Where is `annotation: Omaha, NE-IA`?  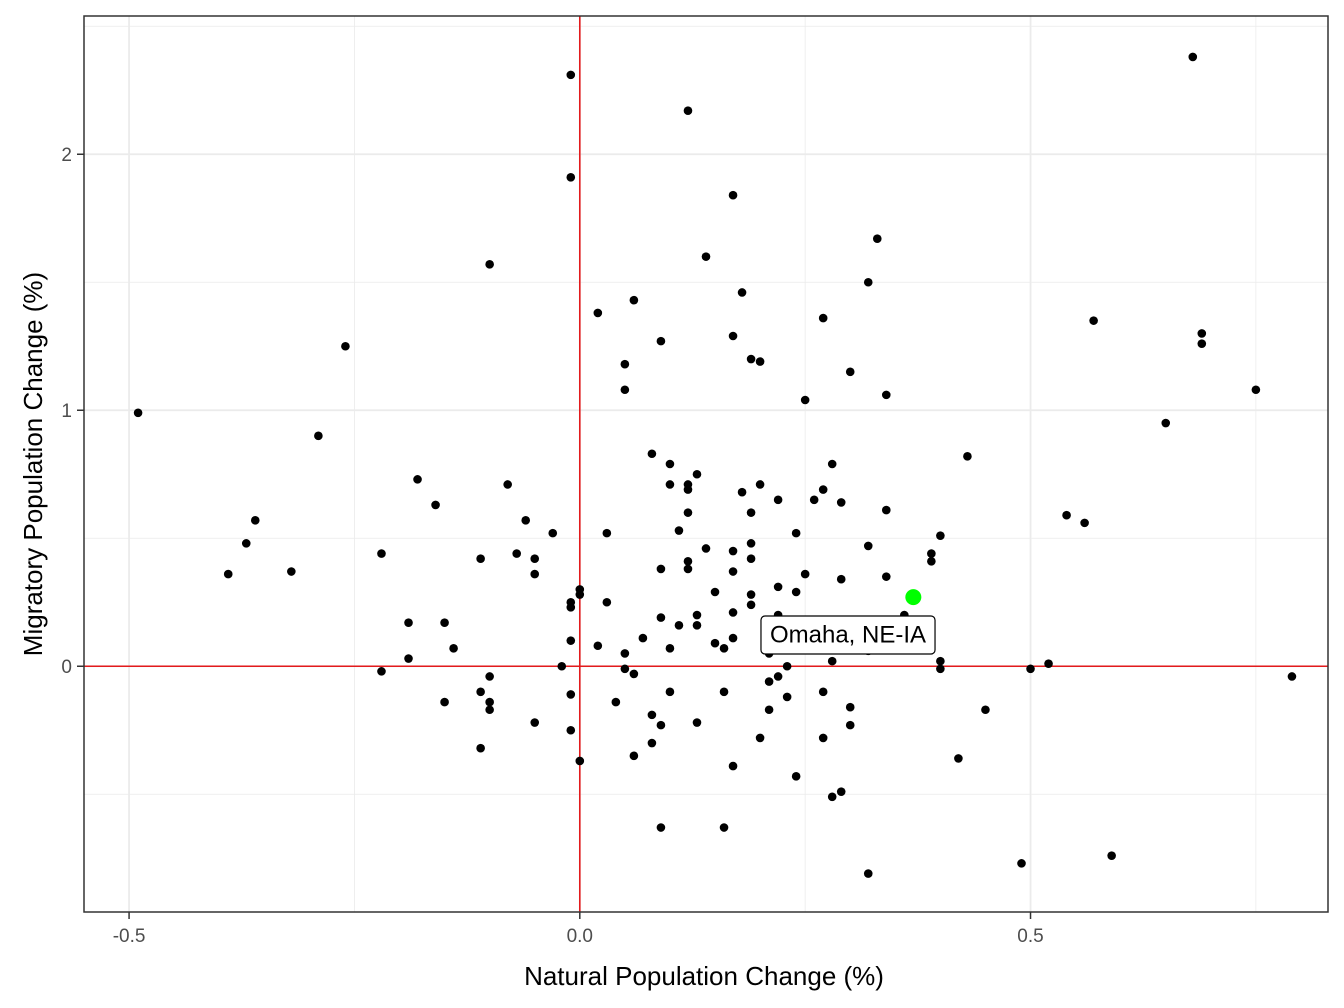
annotation: Omaha, NE-IA is located at coordinates (848, 635).